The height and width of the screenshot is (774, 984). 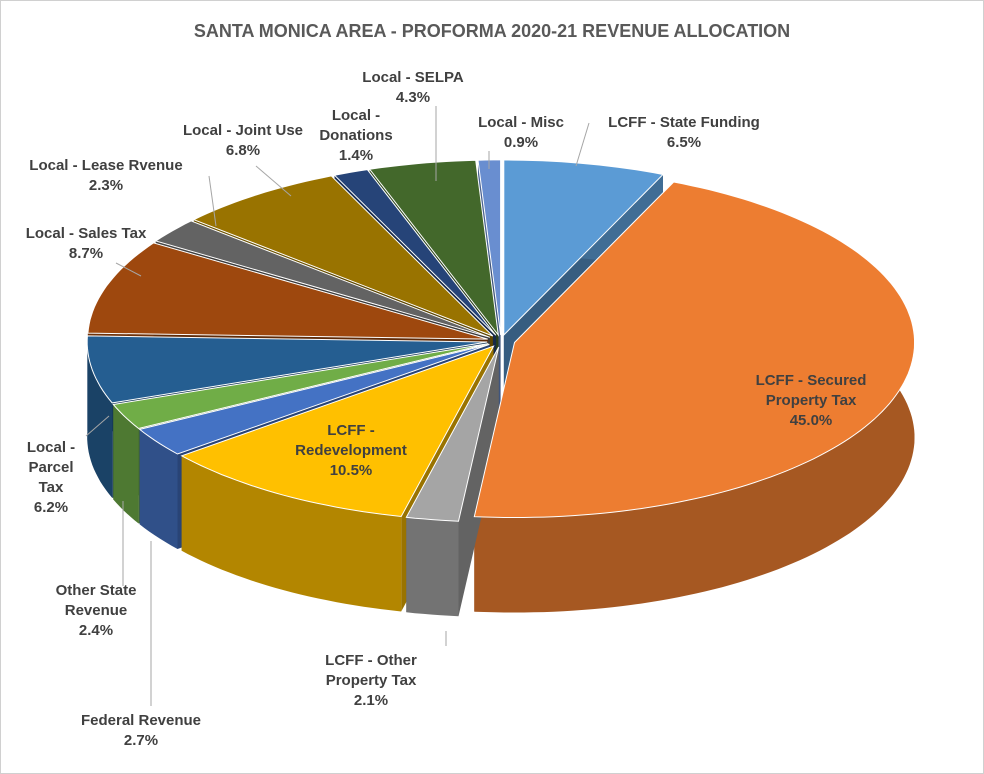 I want to click on label-value: 8.7%, so click(x=86, y=253).